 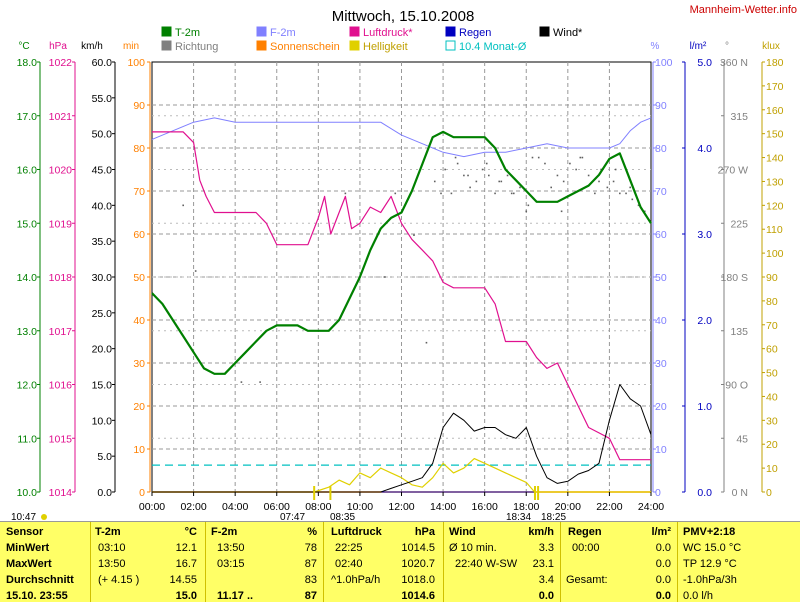 I want to click on tick-label-wind: 25.0, so click(x=102, y=314).